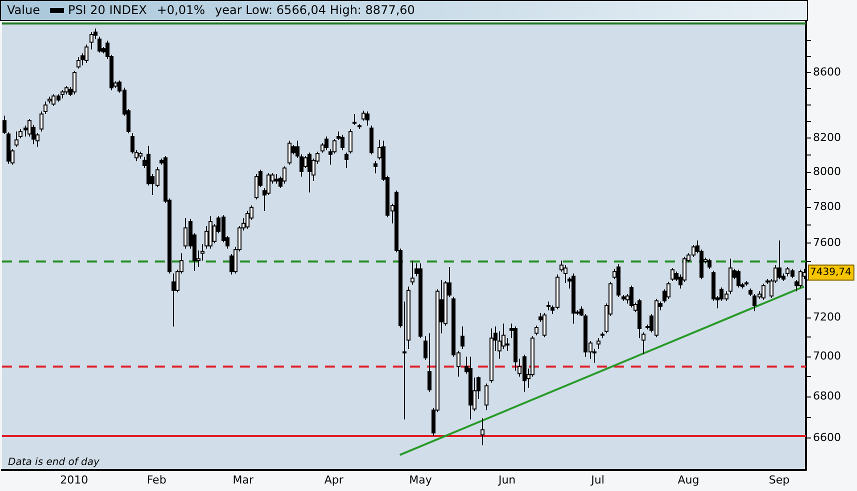 The height and width of the screenshot is (491, 857). I want to click on x-tick-label: 2010, so click(74, 479).